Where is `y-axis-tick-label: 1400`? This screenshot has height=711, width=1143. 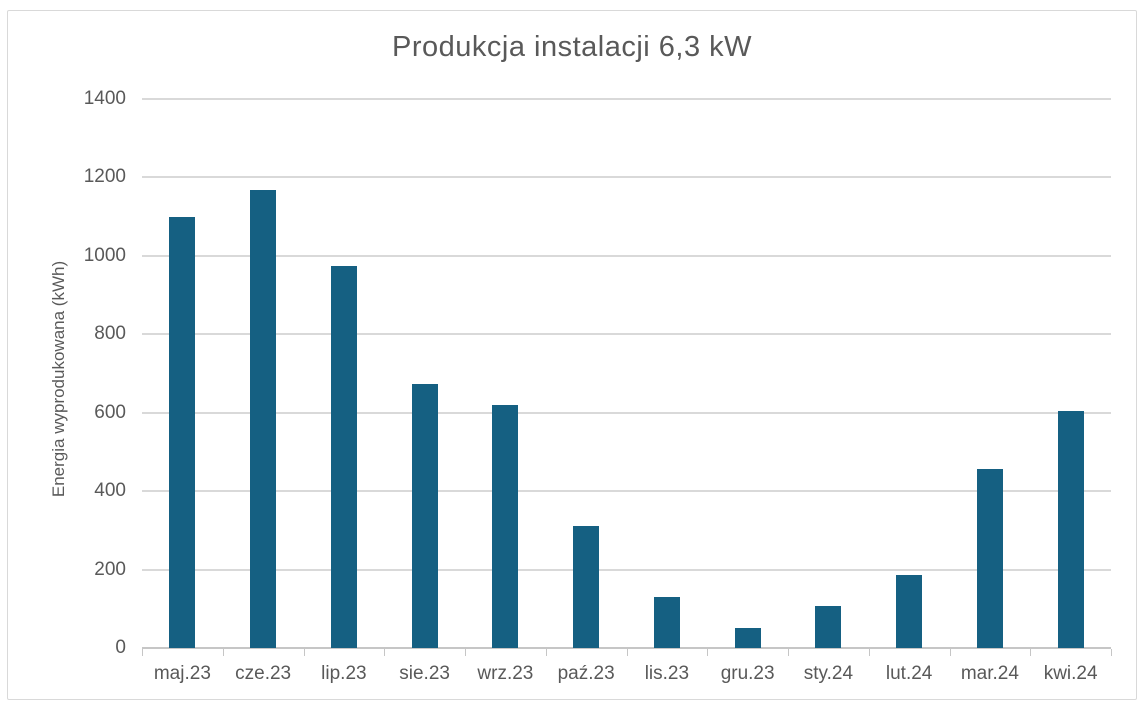 y-axis-tick-label: 1400 is located at coordinates (104, 98).